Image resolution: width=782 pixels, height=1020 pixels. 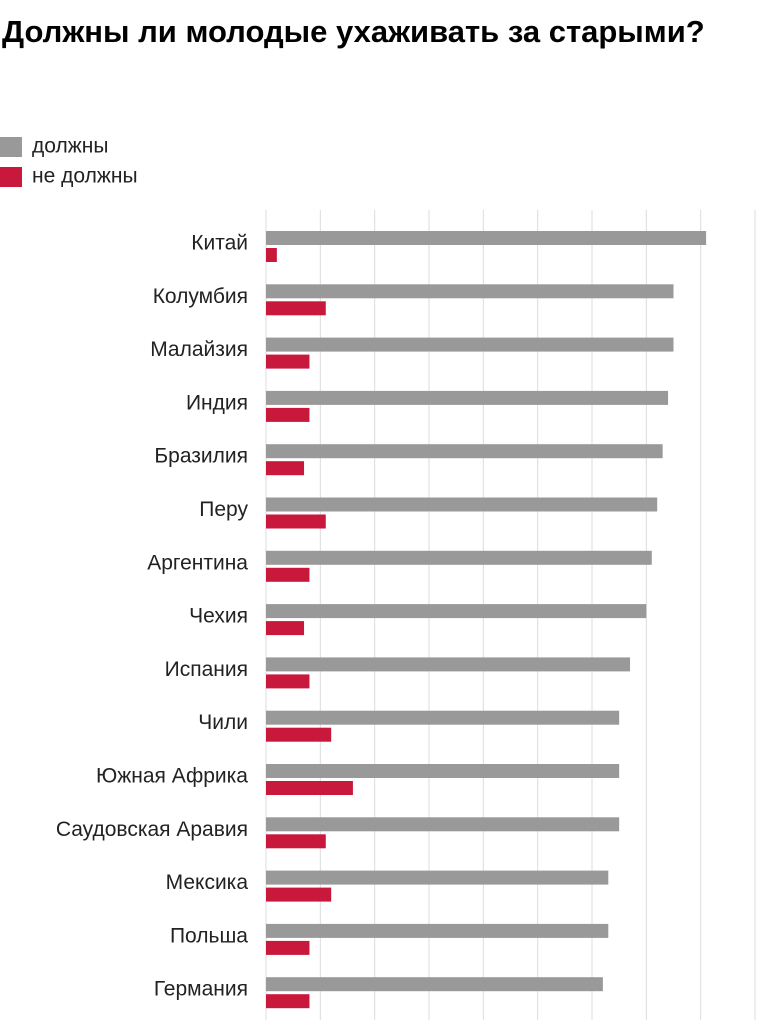 I want to click on y-tick-label: Аргентина, so click(x=197, y=562).